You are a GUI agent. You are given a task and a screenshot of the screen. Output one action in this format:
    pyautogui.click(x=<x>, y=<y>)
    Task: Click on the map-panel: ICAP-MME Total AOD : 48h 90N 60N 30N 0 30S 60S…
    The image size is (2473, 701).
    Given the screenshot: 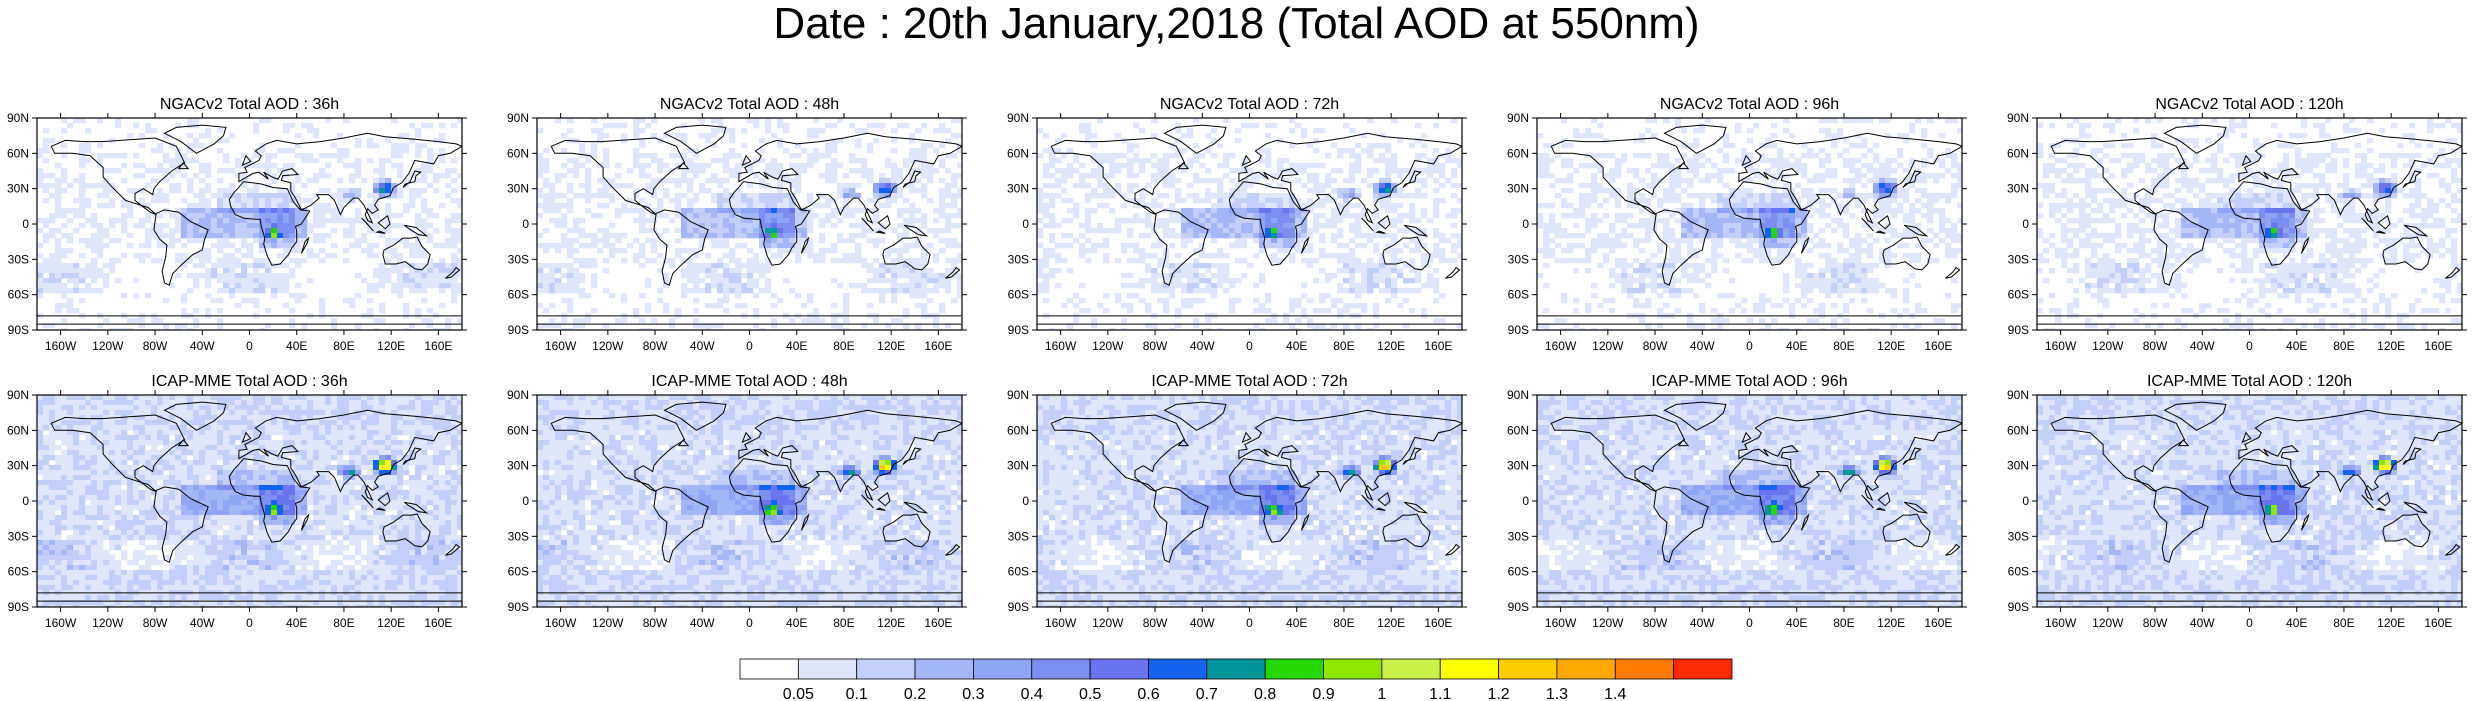 What is the action you would take?
    pyautogui.click(x=737, y=501)
    